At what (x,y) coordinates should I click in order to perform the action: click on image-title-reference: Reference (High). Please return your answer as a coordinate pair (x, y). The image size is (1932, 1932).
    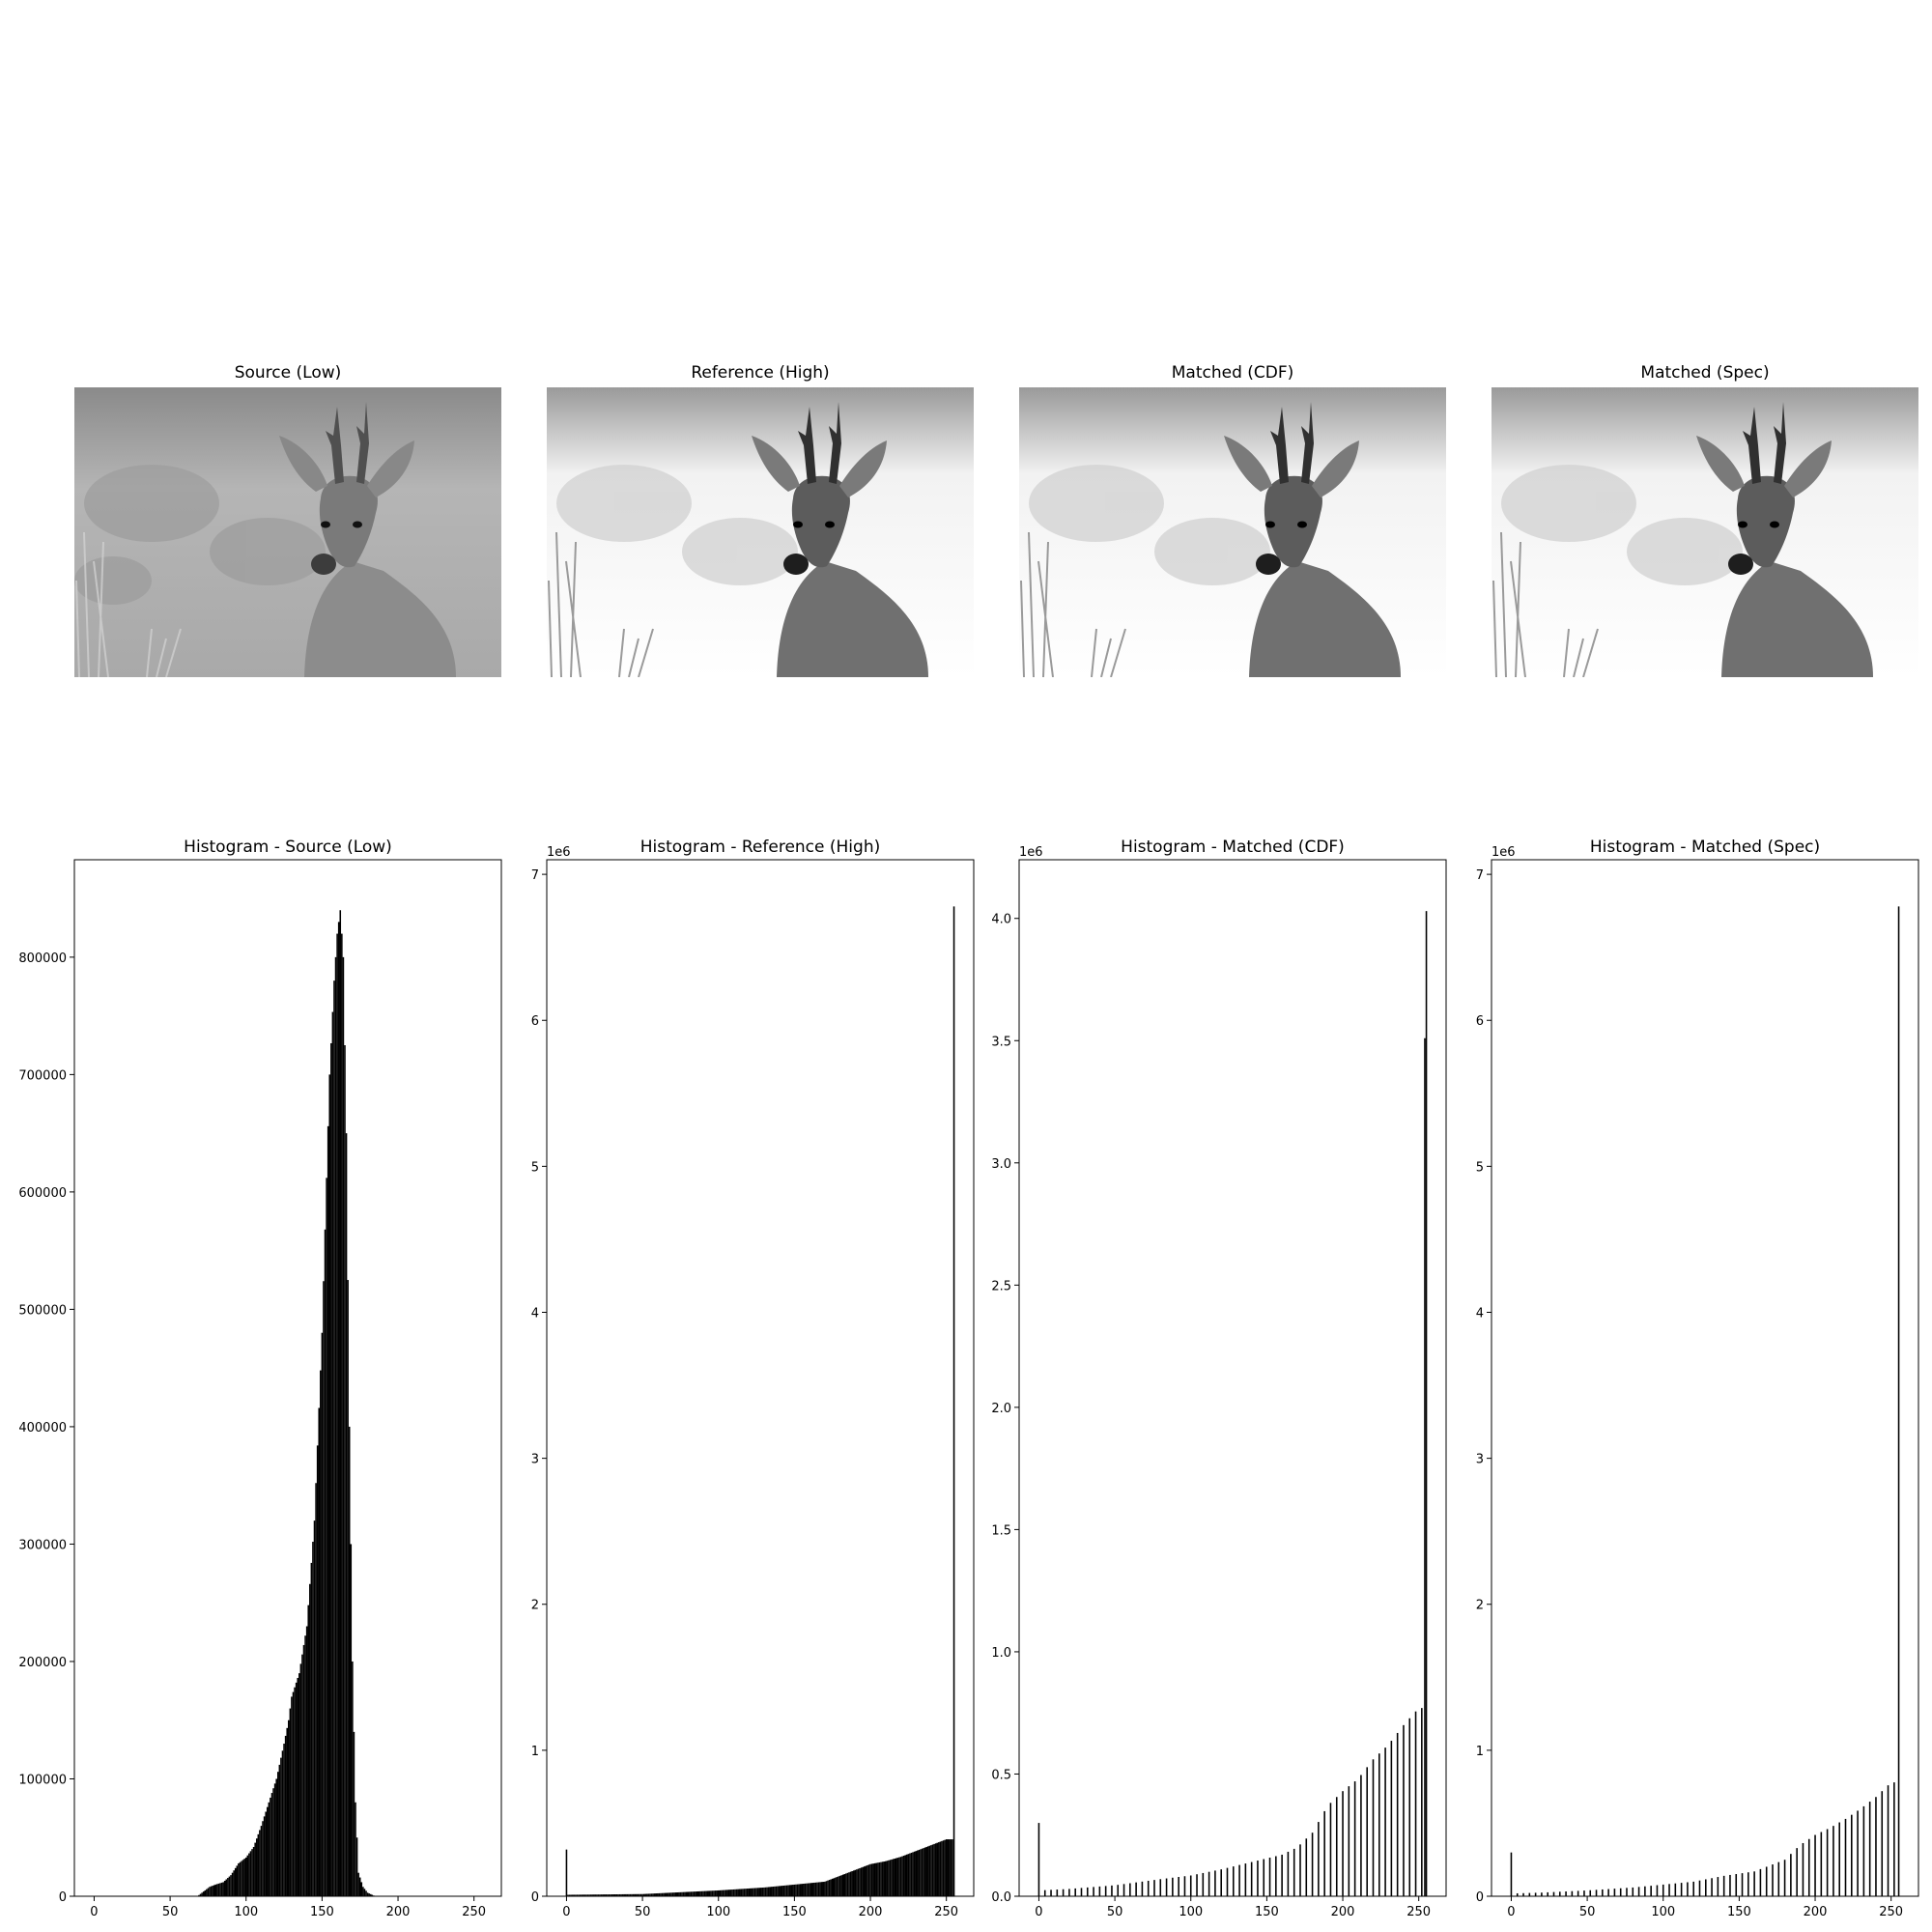
    Looking at the image, I should click on (760, 373).